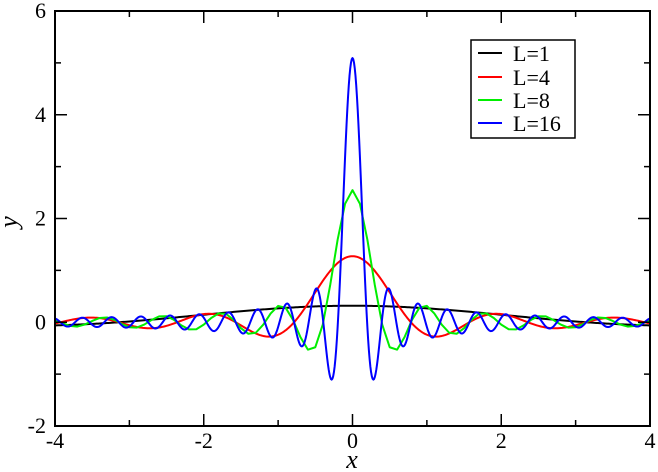  Describe the element at coordinates (40, 11) in the screenshot. I see `y-tick-label: 6` at that location.